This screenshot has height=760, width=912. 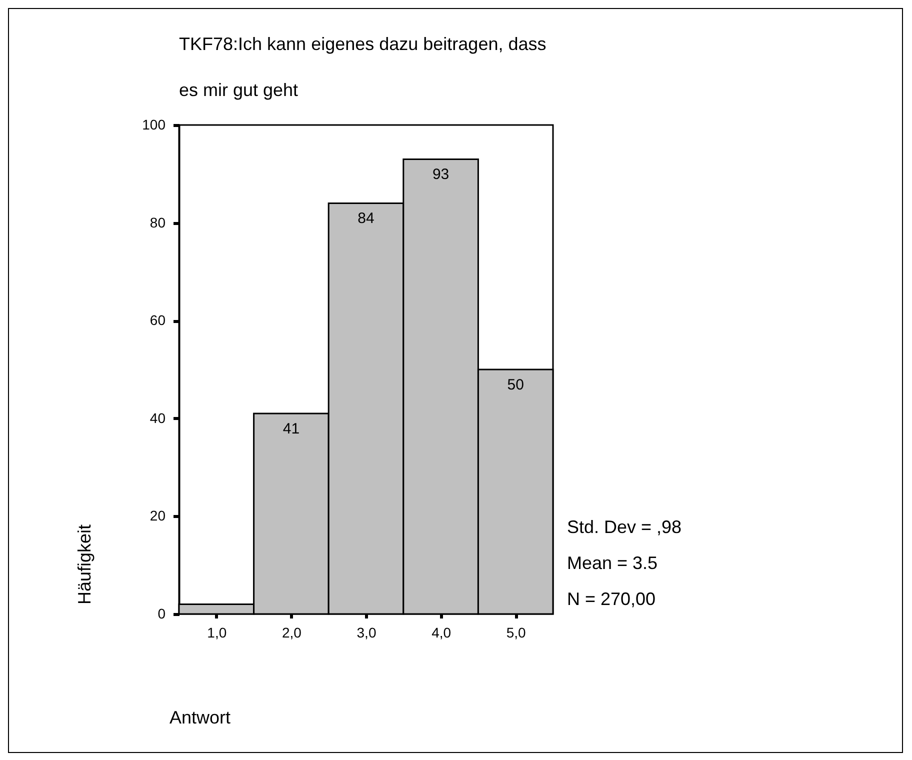 What do you see at coordinates (162, 614) in the screenshot?
I see `y-tick-label: 0` at bounding box center [162, 614].